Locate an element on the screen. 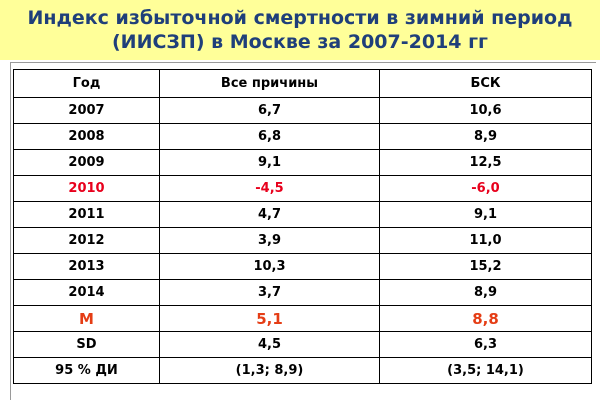  year-cell: 2008 is located at coordinates (86, 136).